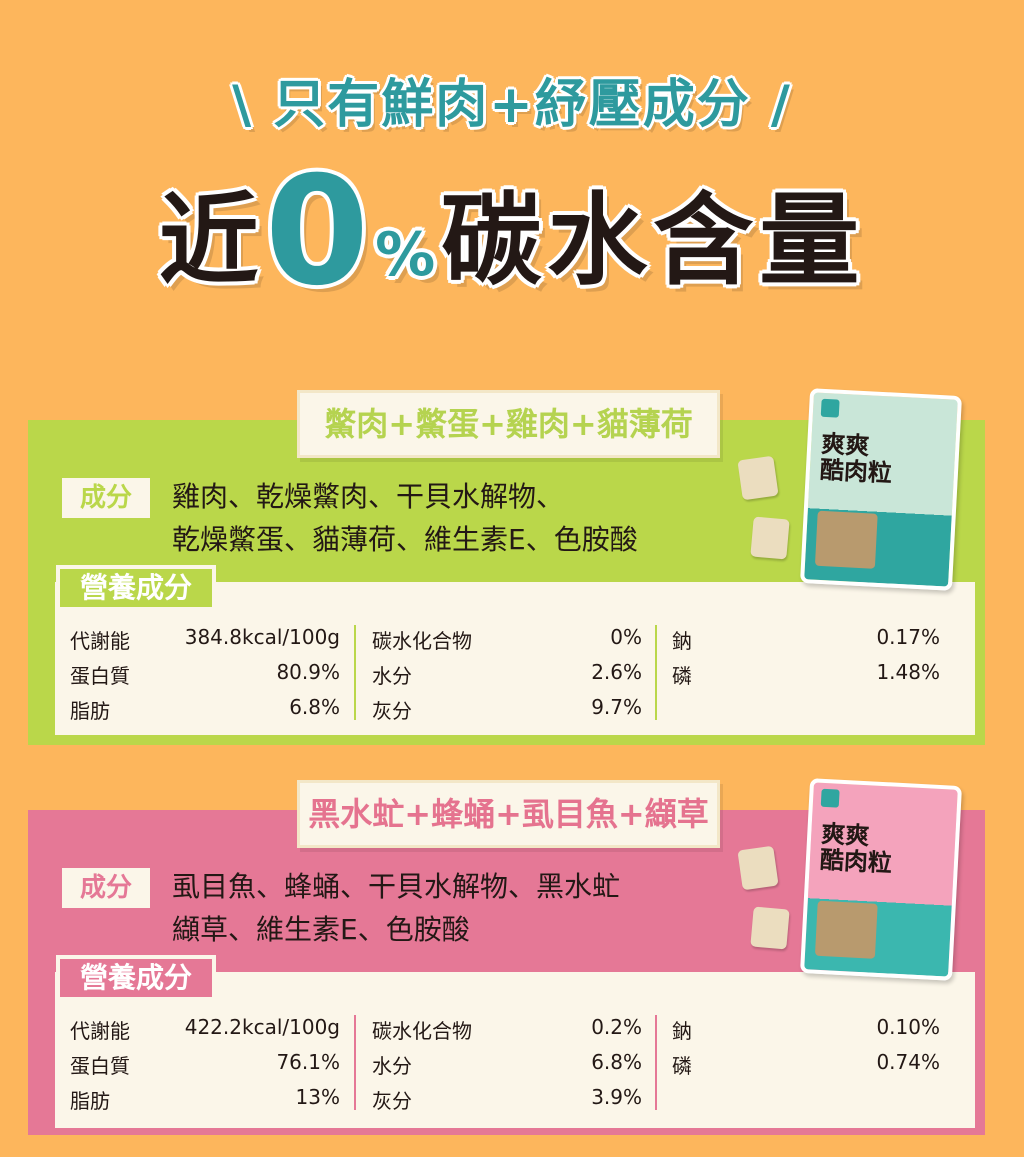 The image size is (1024, 1157). I want to click on ingredients-line: 虱目魚、蜂蛹、干貝水解物、黑水虻, so click(396, 886).